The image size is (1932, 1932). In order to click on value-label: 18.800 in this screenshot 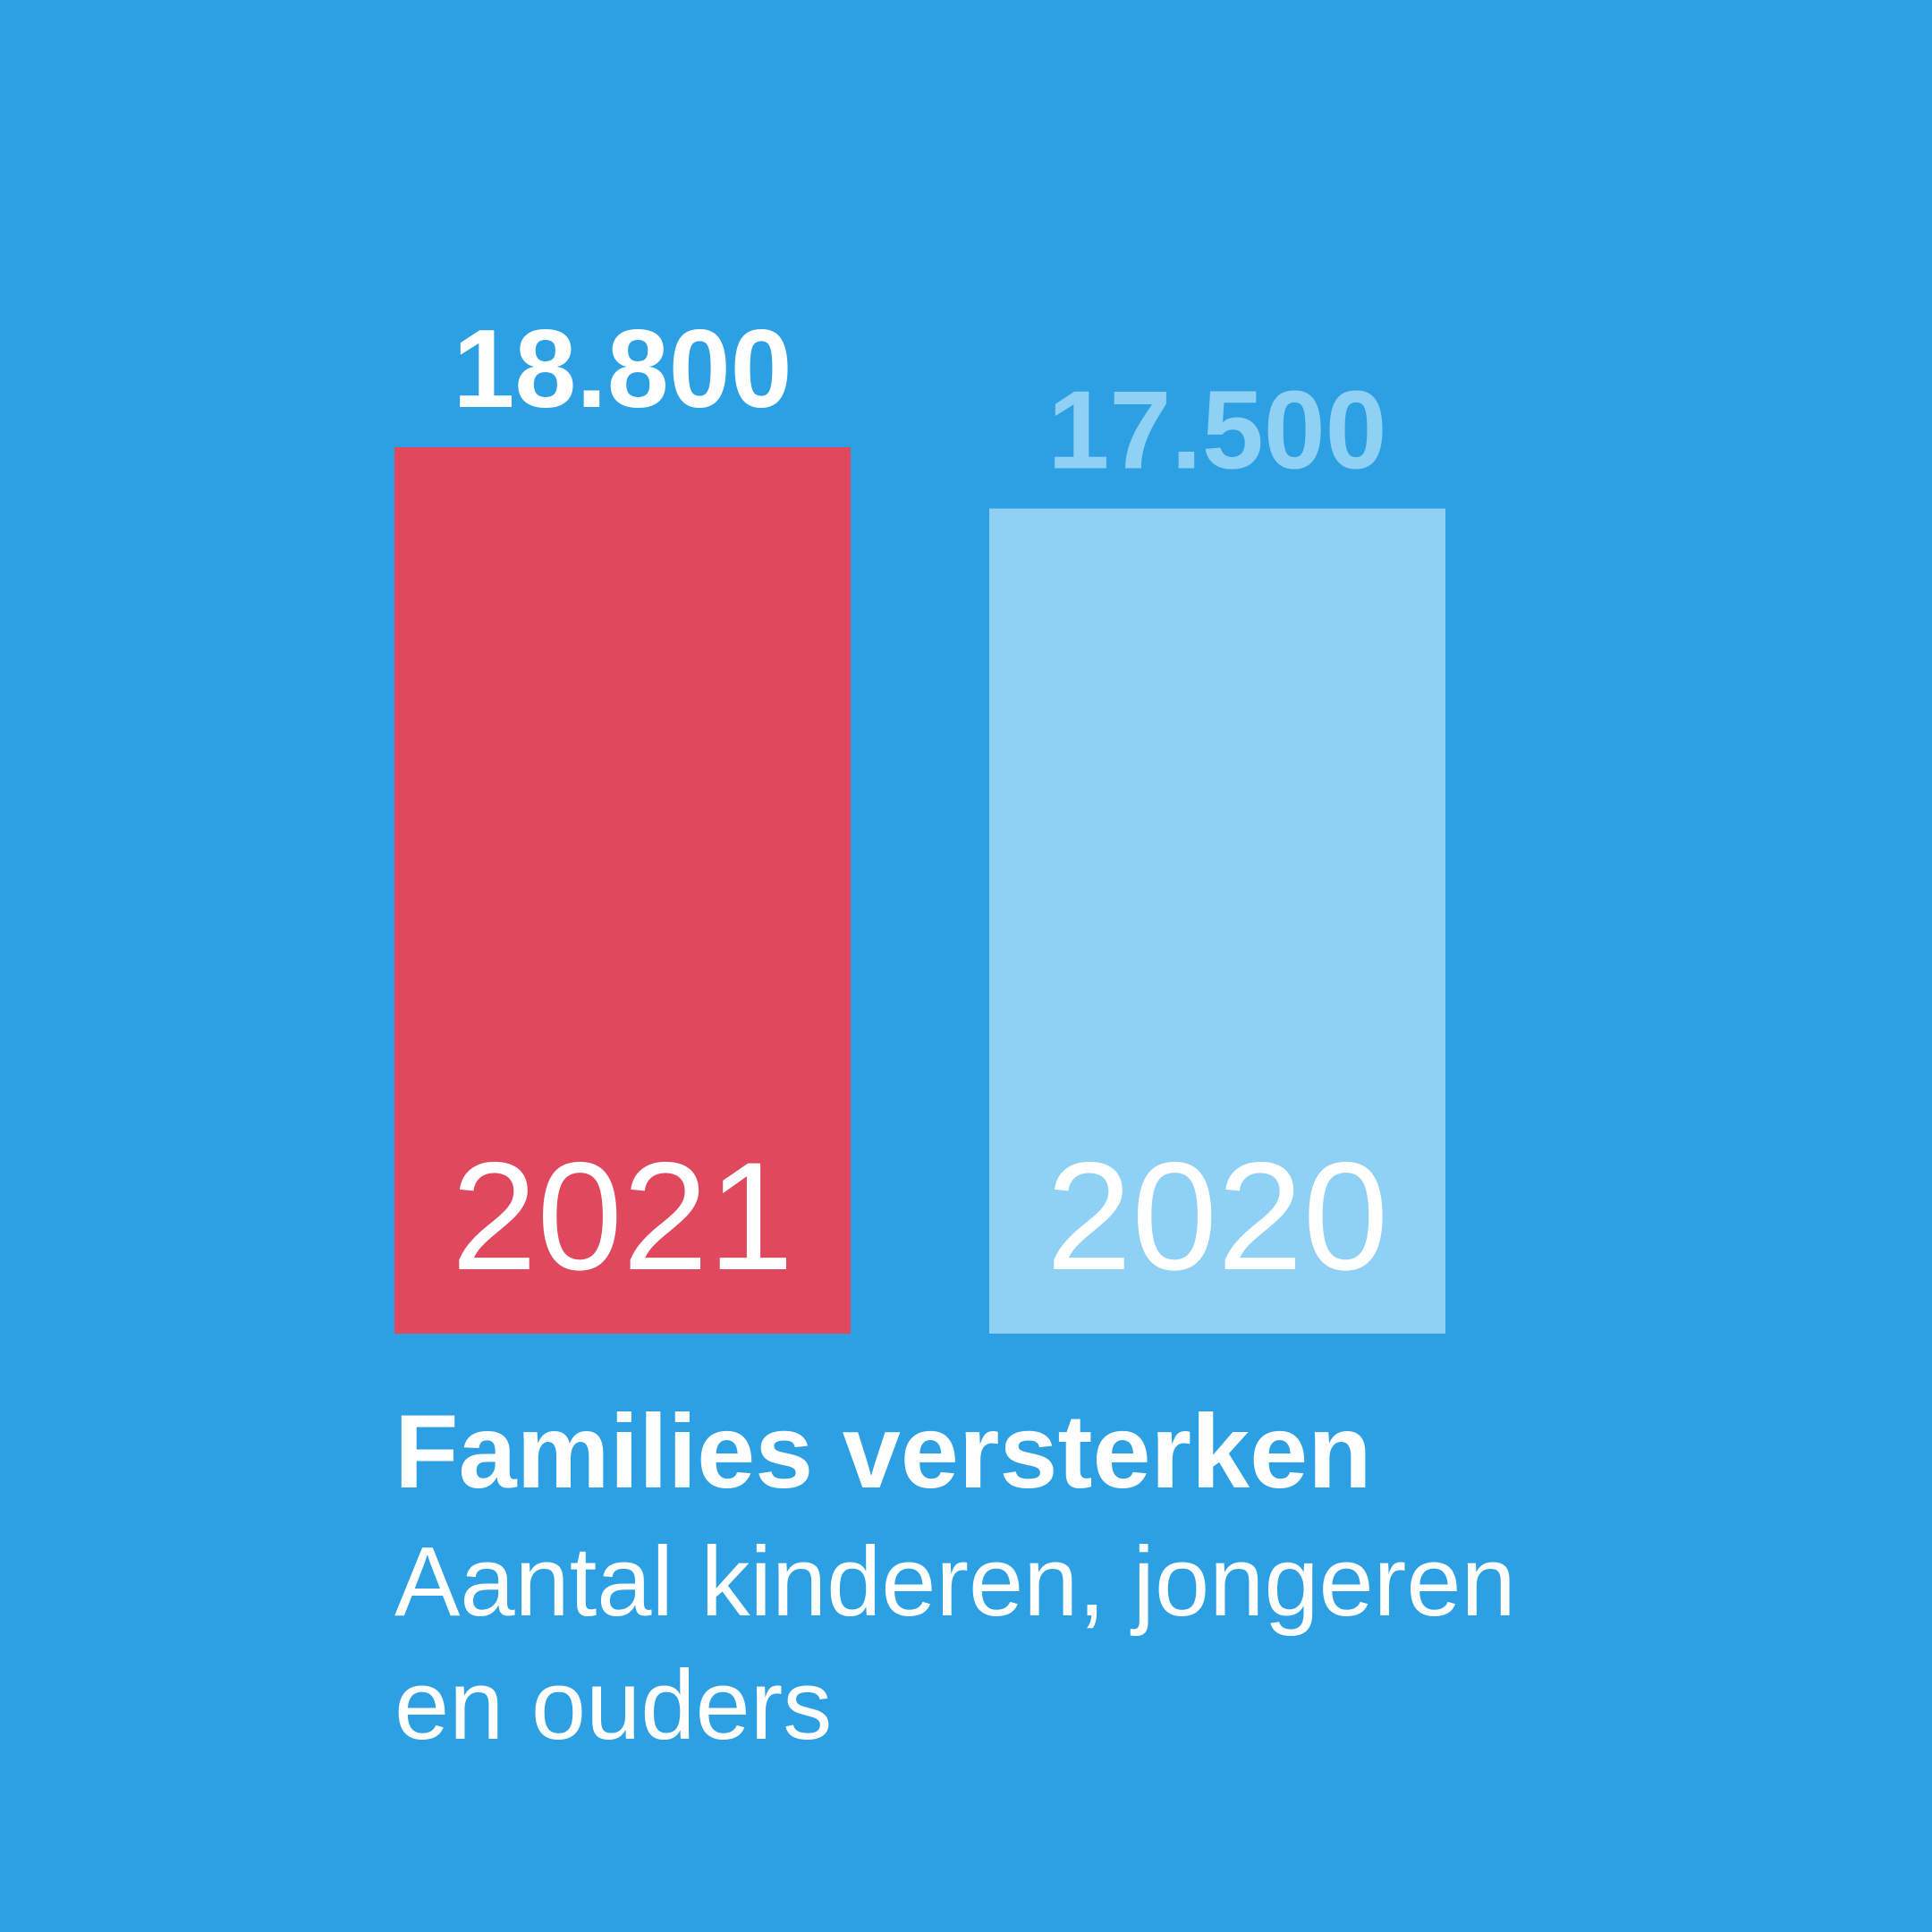, I will do `click(622, 369)`.